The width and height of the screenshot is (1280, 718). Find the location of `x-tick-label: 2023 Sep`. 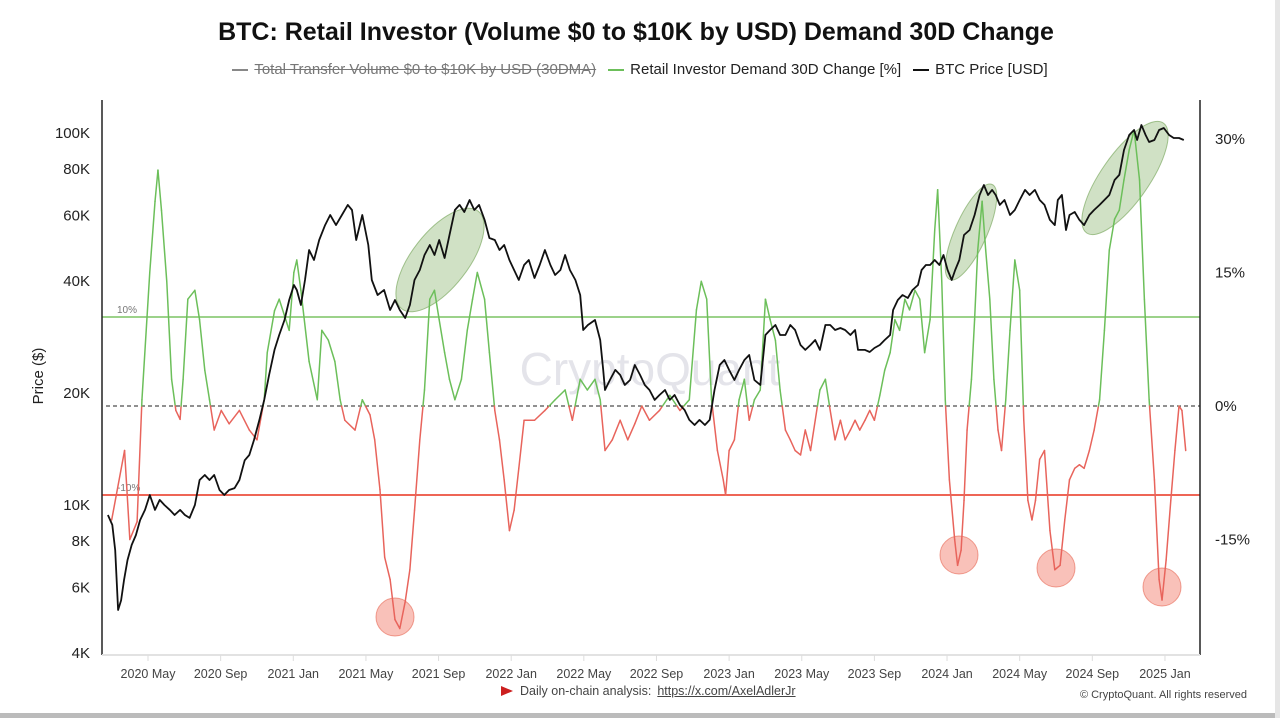

x-tick-label: 2023 Sep is located at coordinates (875, 674).